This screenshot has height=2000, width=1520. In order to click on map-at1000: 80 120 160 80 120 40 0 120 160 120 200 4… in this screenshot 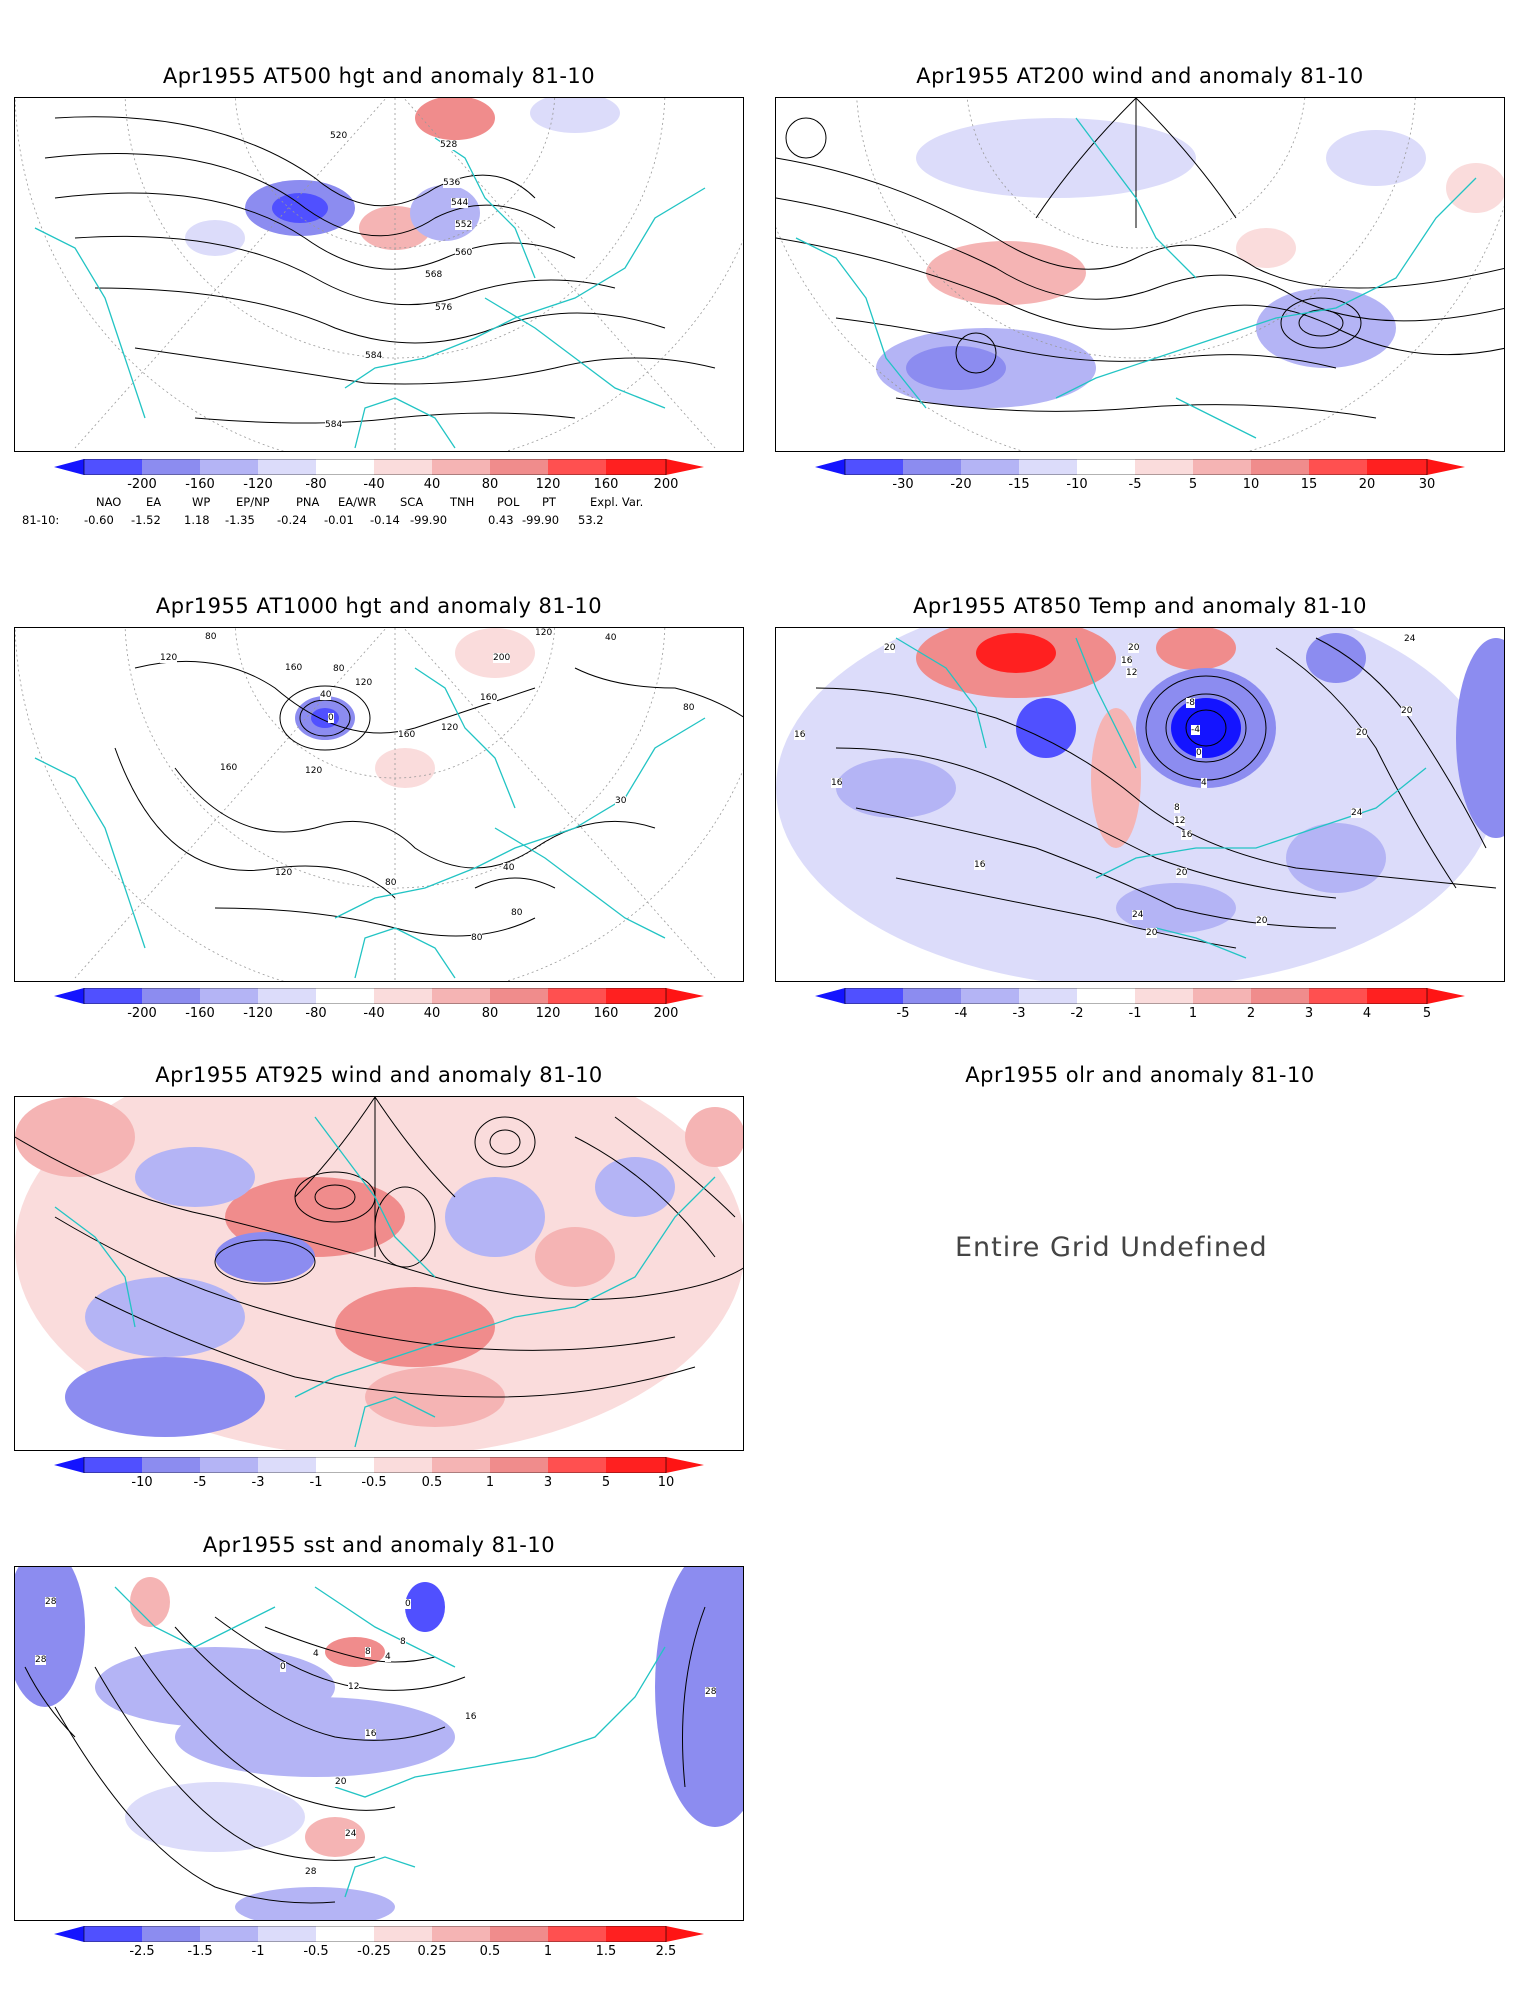, I will do `click(379, 804)`.